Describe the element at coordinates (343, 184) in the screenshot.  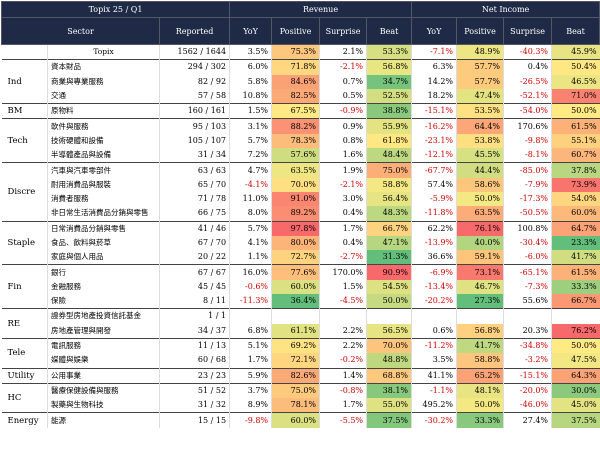
I see `value-cell: -2.1%` at that location.